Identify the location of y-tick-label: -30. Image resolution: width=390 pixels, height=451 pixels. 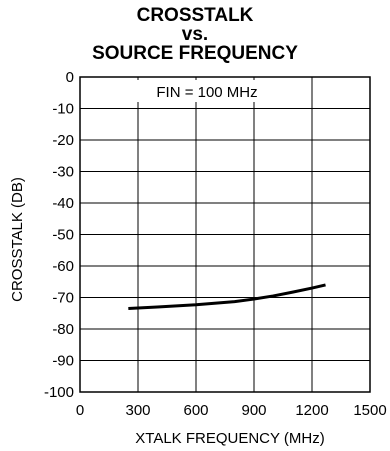
(63, 172).